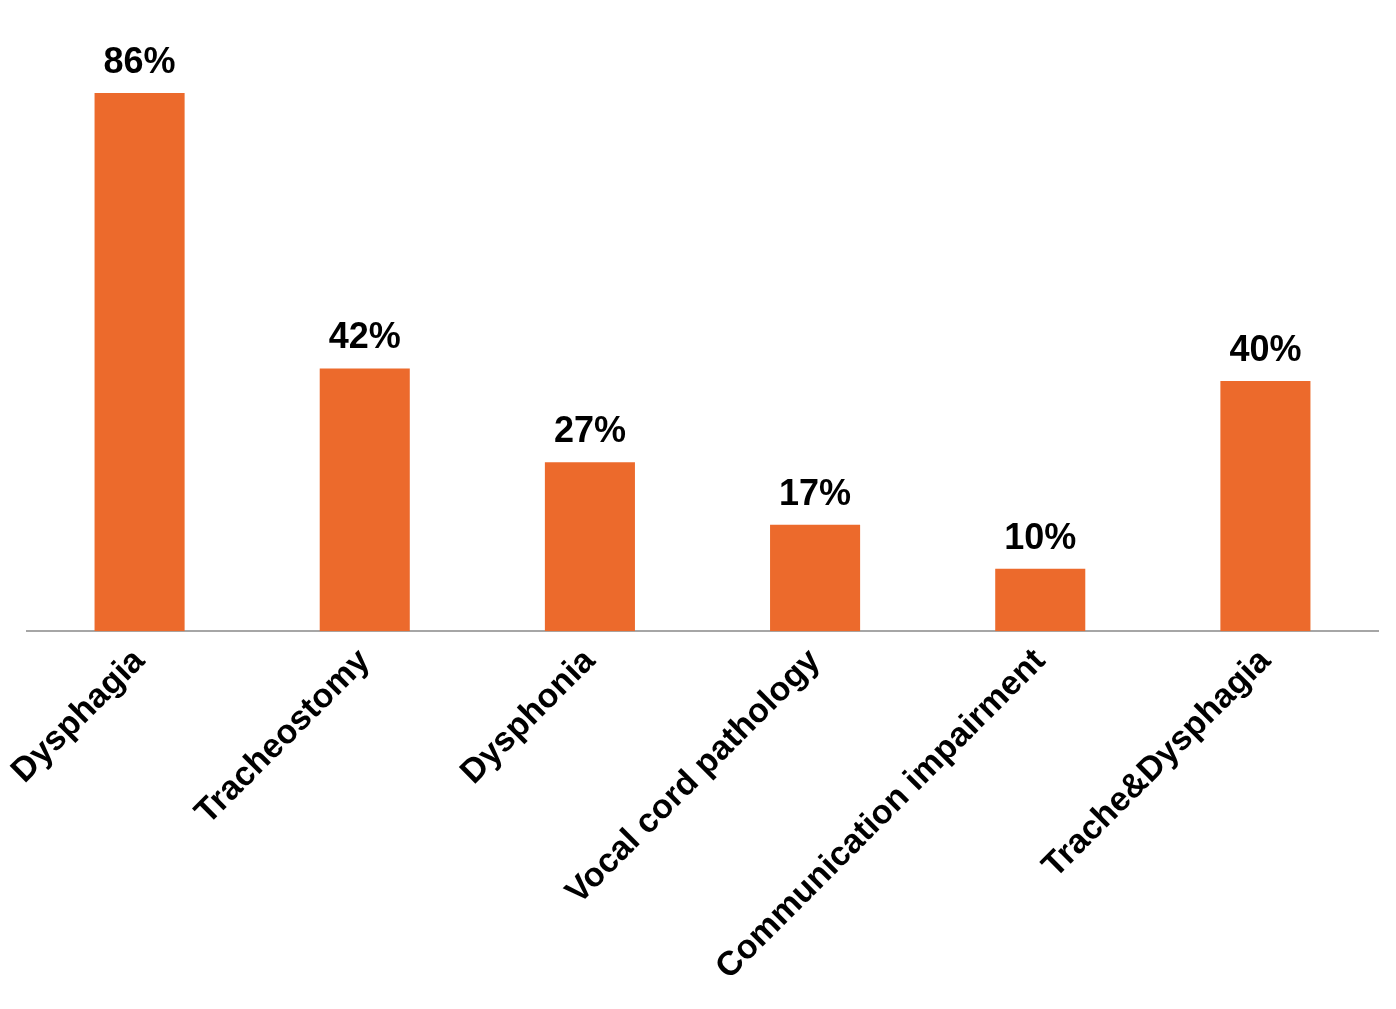  Describe the element at coordinates (364, 336) in the screenshot. I see `data-label: 42%` at that location.